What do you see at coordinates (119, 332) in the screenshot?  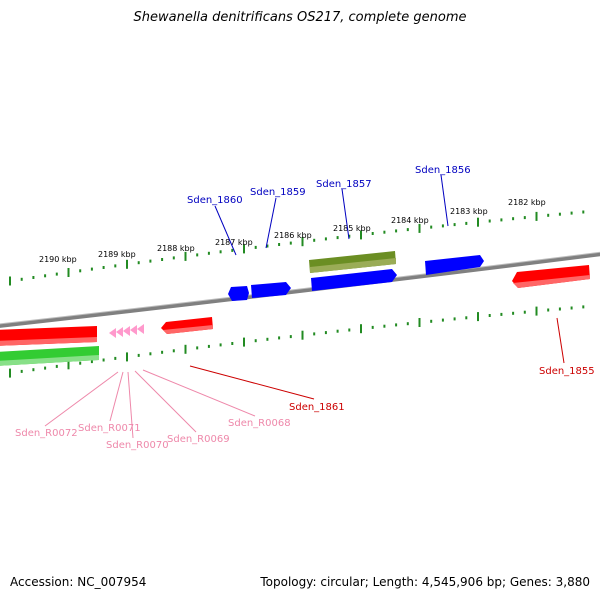 I see `rna-sden-r0071` at bounding box center [119, 332].